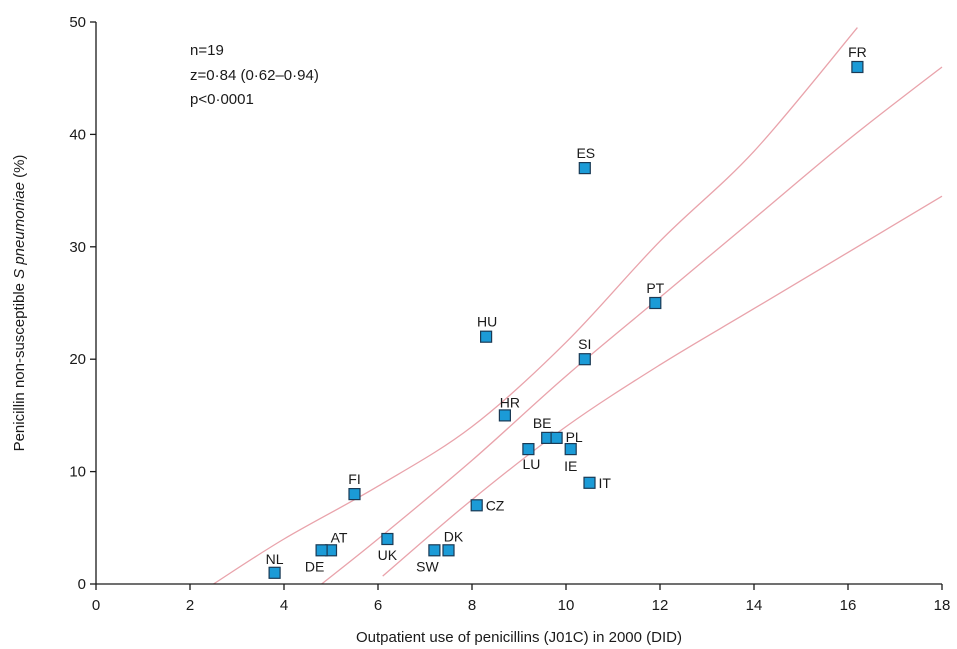 The height and width of the screenshot is (649, 957). What do you see at coordinates (584, 359) in the screenshot?
I see `point-marker-si` at bounding box center [584, 359].